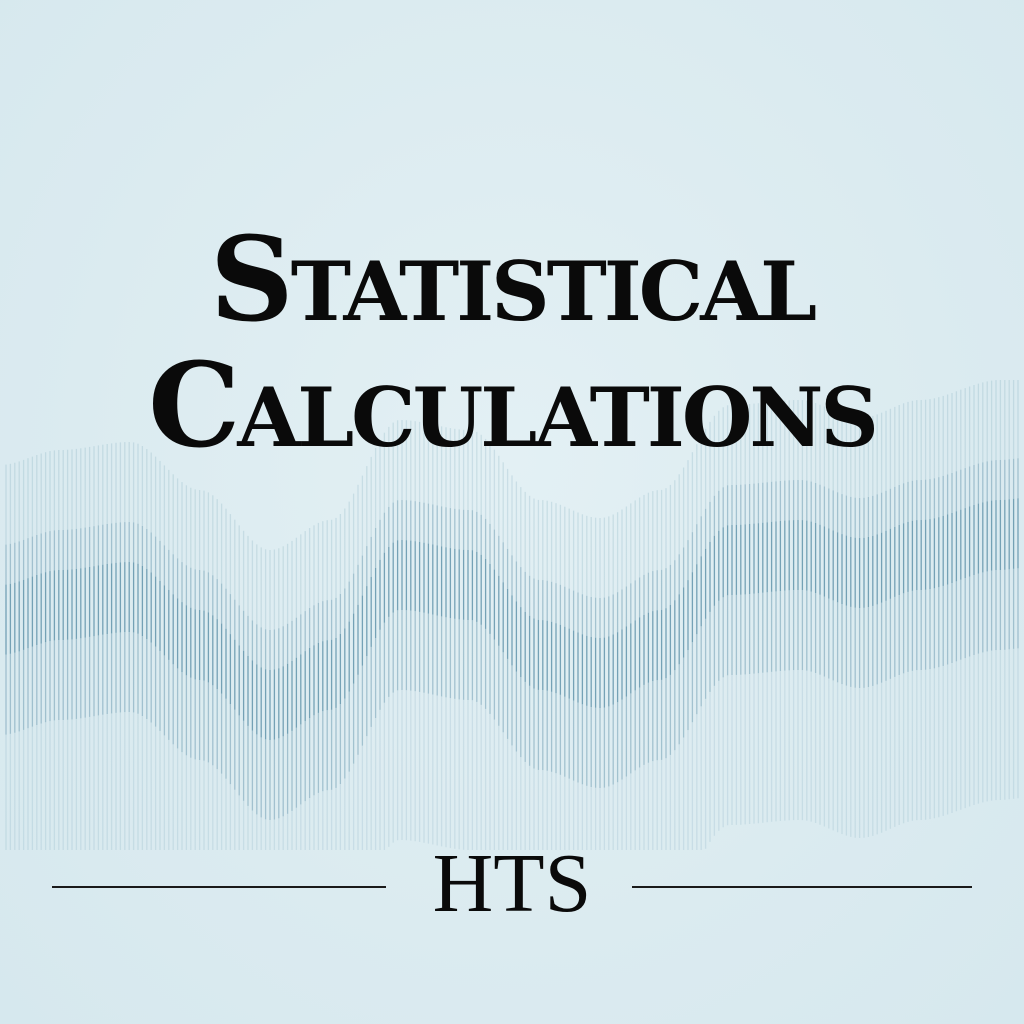 This screenshot has width=1024, height=1024. What do you see at coordinates (802, 887) in the screenshot?
I see `footer-rule-right` at bounding box center [802, 887].